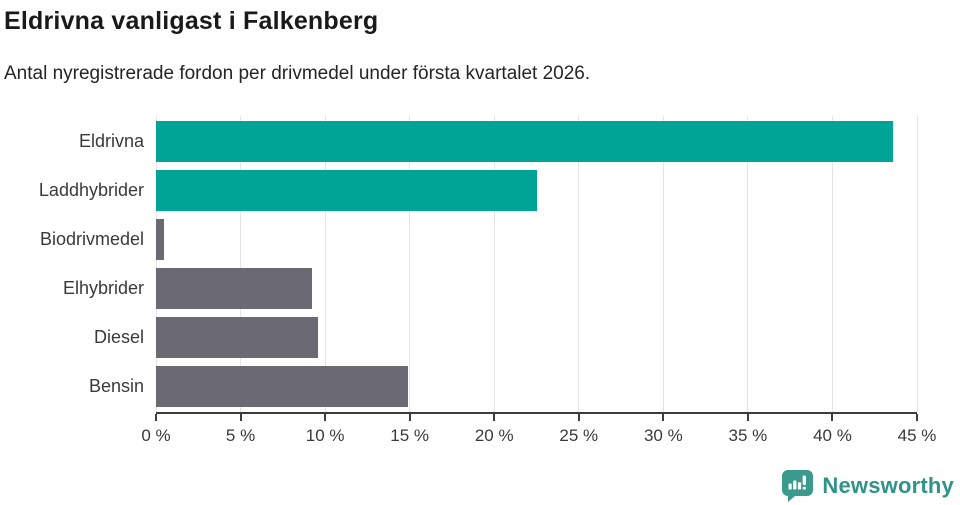 Image resolution: width=960 pixels, height=505 pixels. I want to click on x-axis-tick-label: 35 %, so click(748, 435).